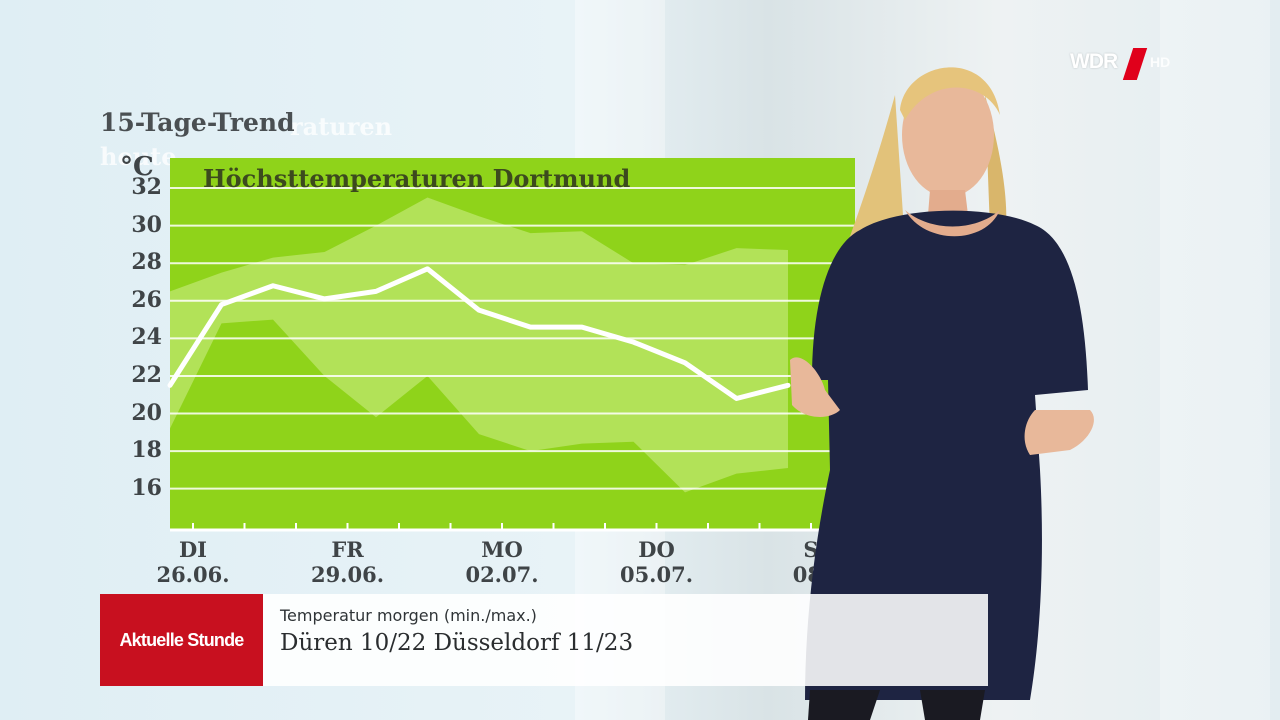  I want to click on x-tick-weekday: DI, so click(193, 549).